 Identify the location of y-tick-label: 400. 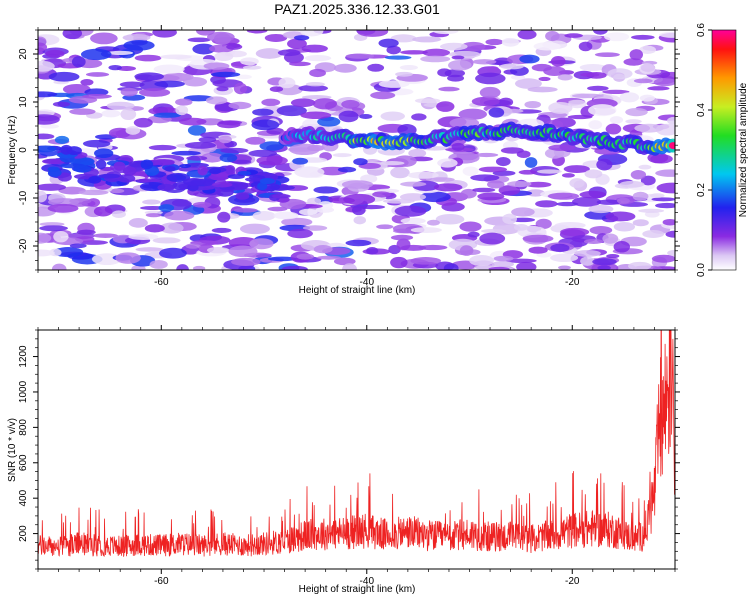
(23, 497).